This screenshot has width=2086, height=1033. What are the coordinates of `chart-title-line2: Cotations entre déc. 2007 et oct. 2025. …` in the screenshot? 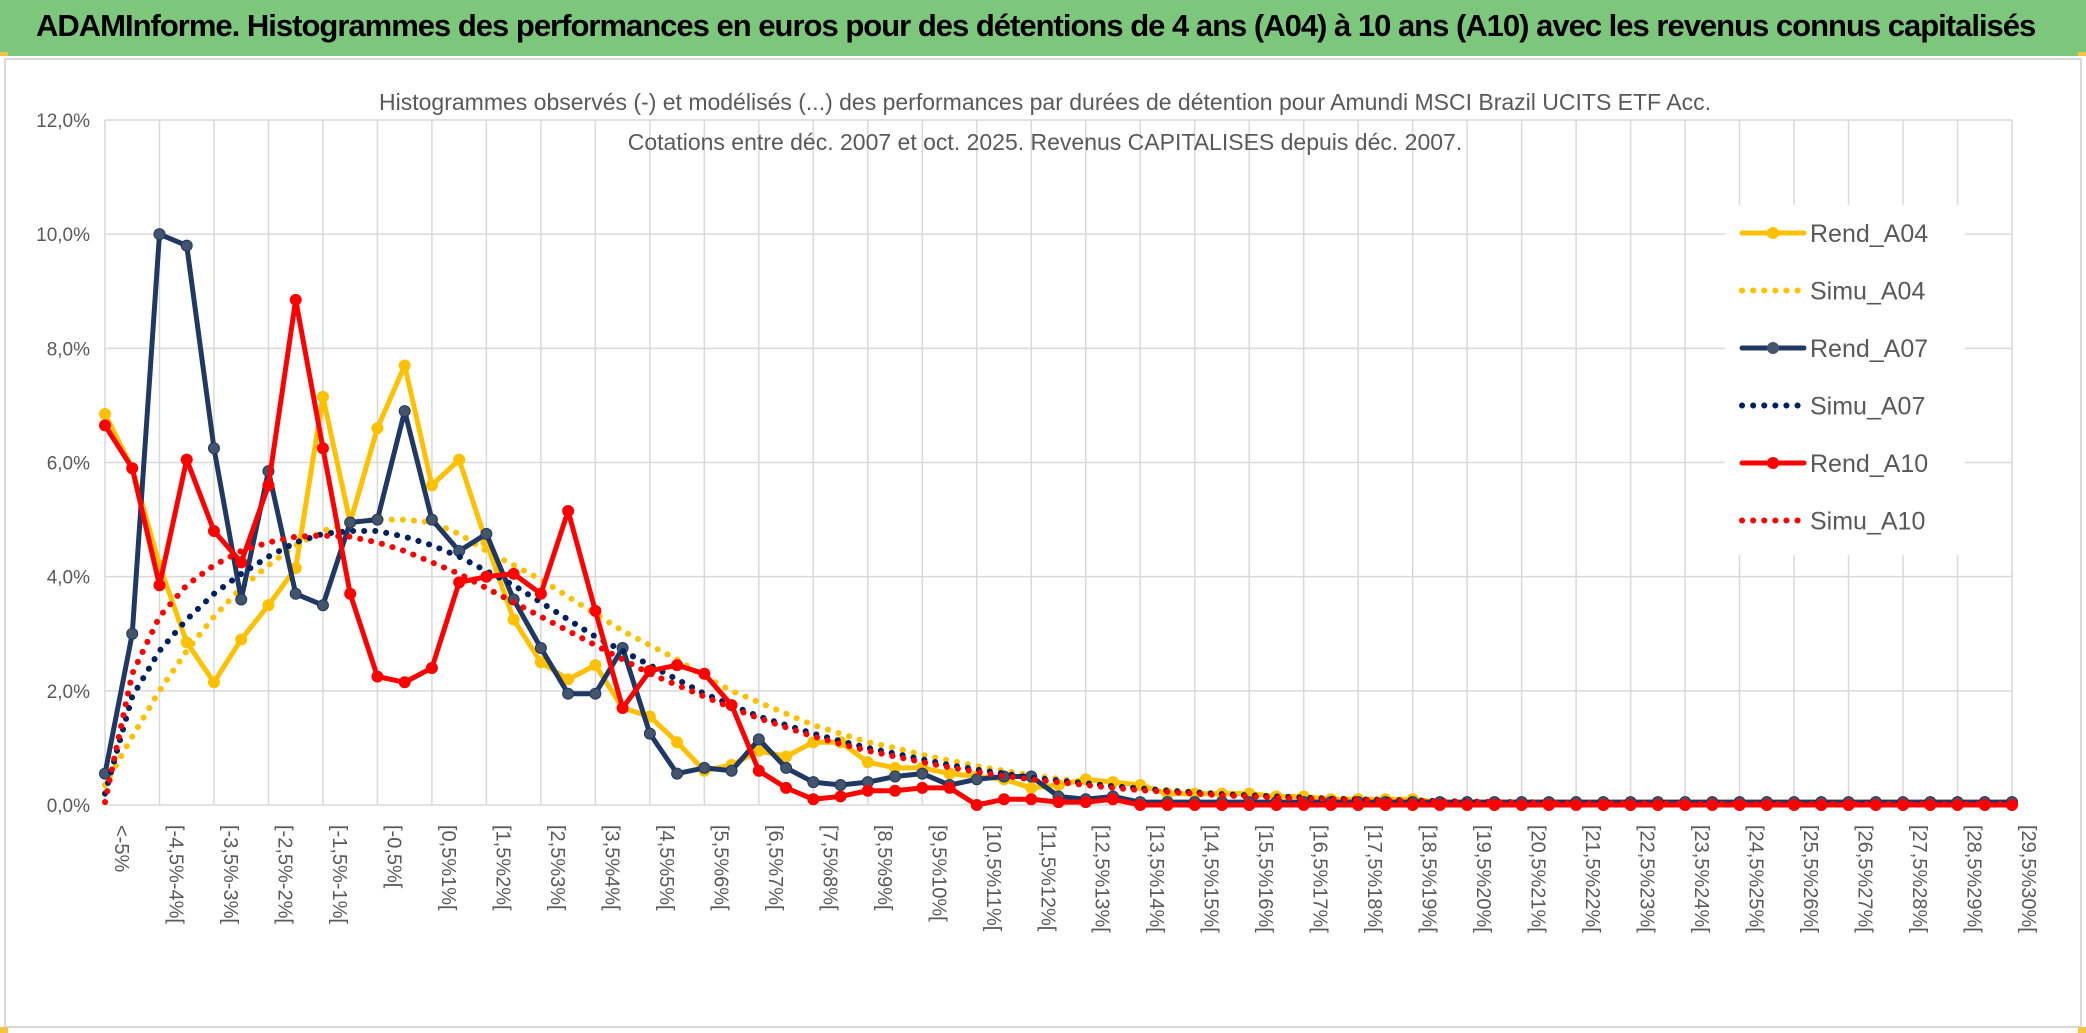 It's located at (1045, 142).